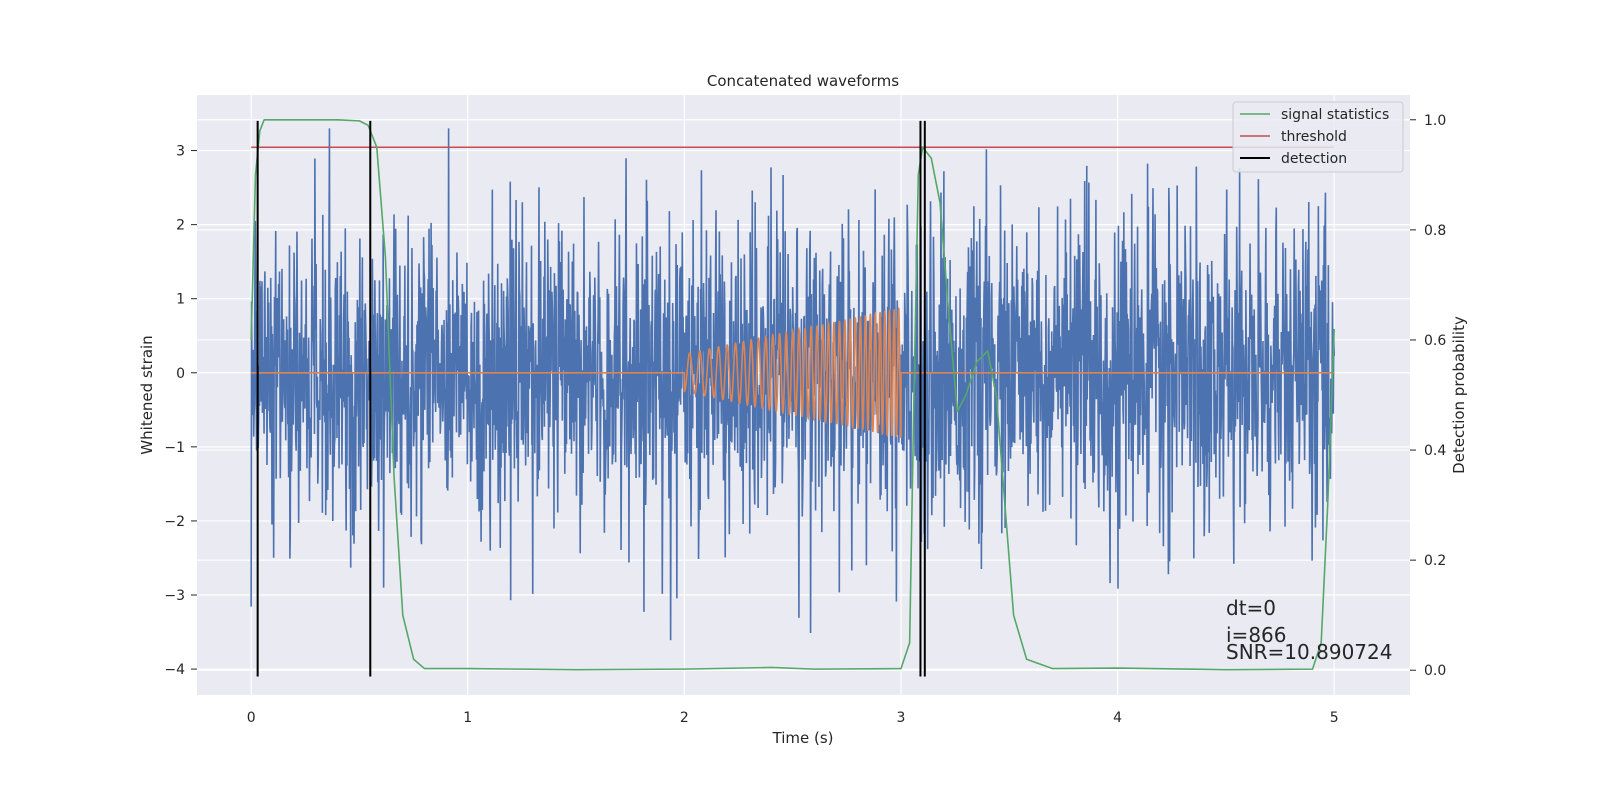  What do you see at coordinates (803, 738) in the screenshot?
I see `x-axis-label: Time (s)` at bounding box center [803, 738].